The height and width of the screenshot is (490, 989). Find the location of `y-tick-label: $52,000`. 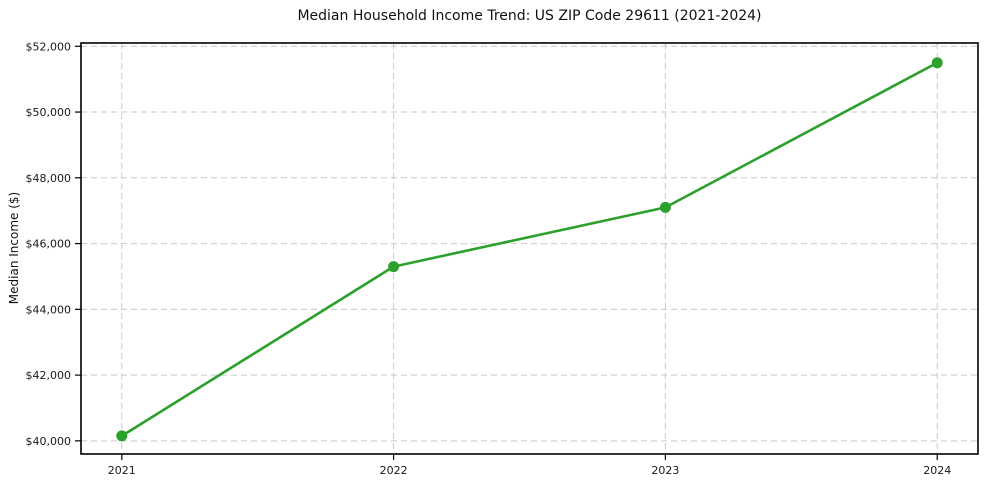

y-tick-label: $52,000 is located at coordinates (49, 46).